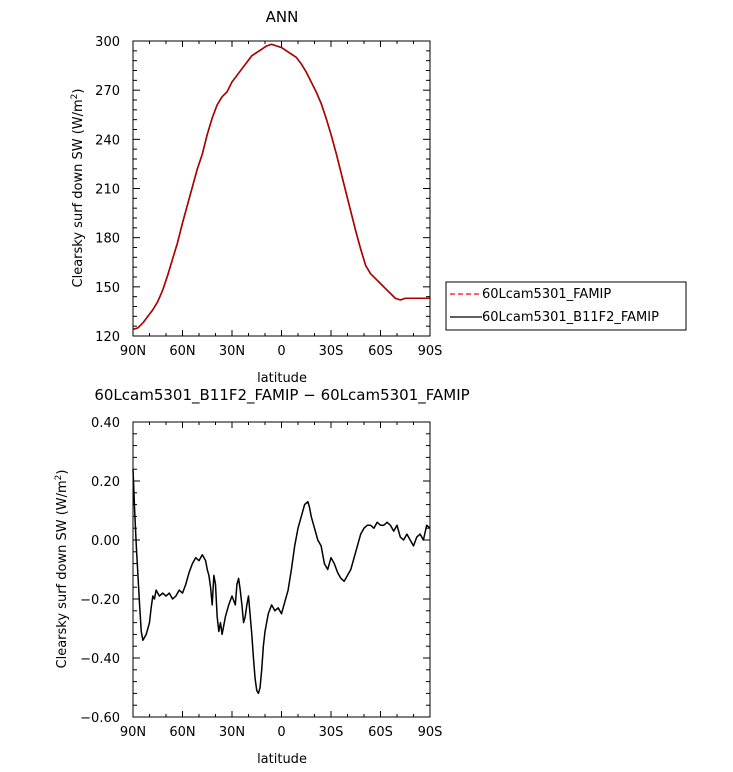  What do you see at coordinates (107, 42) in the screenshot?
I see `chart-top-ytick-label: 300` at bounding box center [107, 42].